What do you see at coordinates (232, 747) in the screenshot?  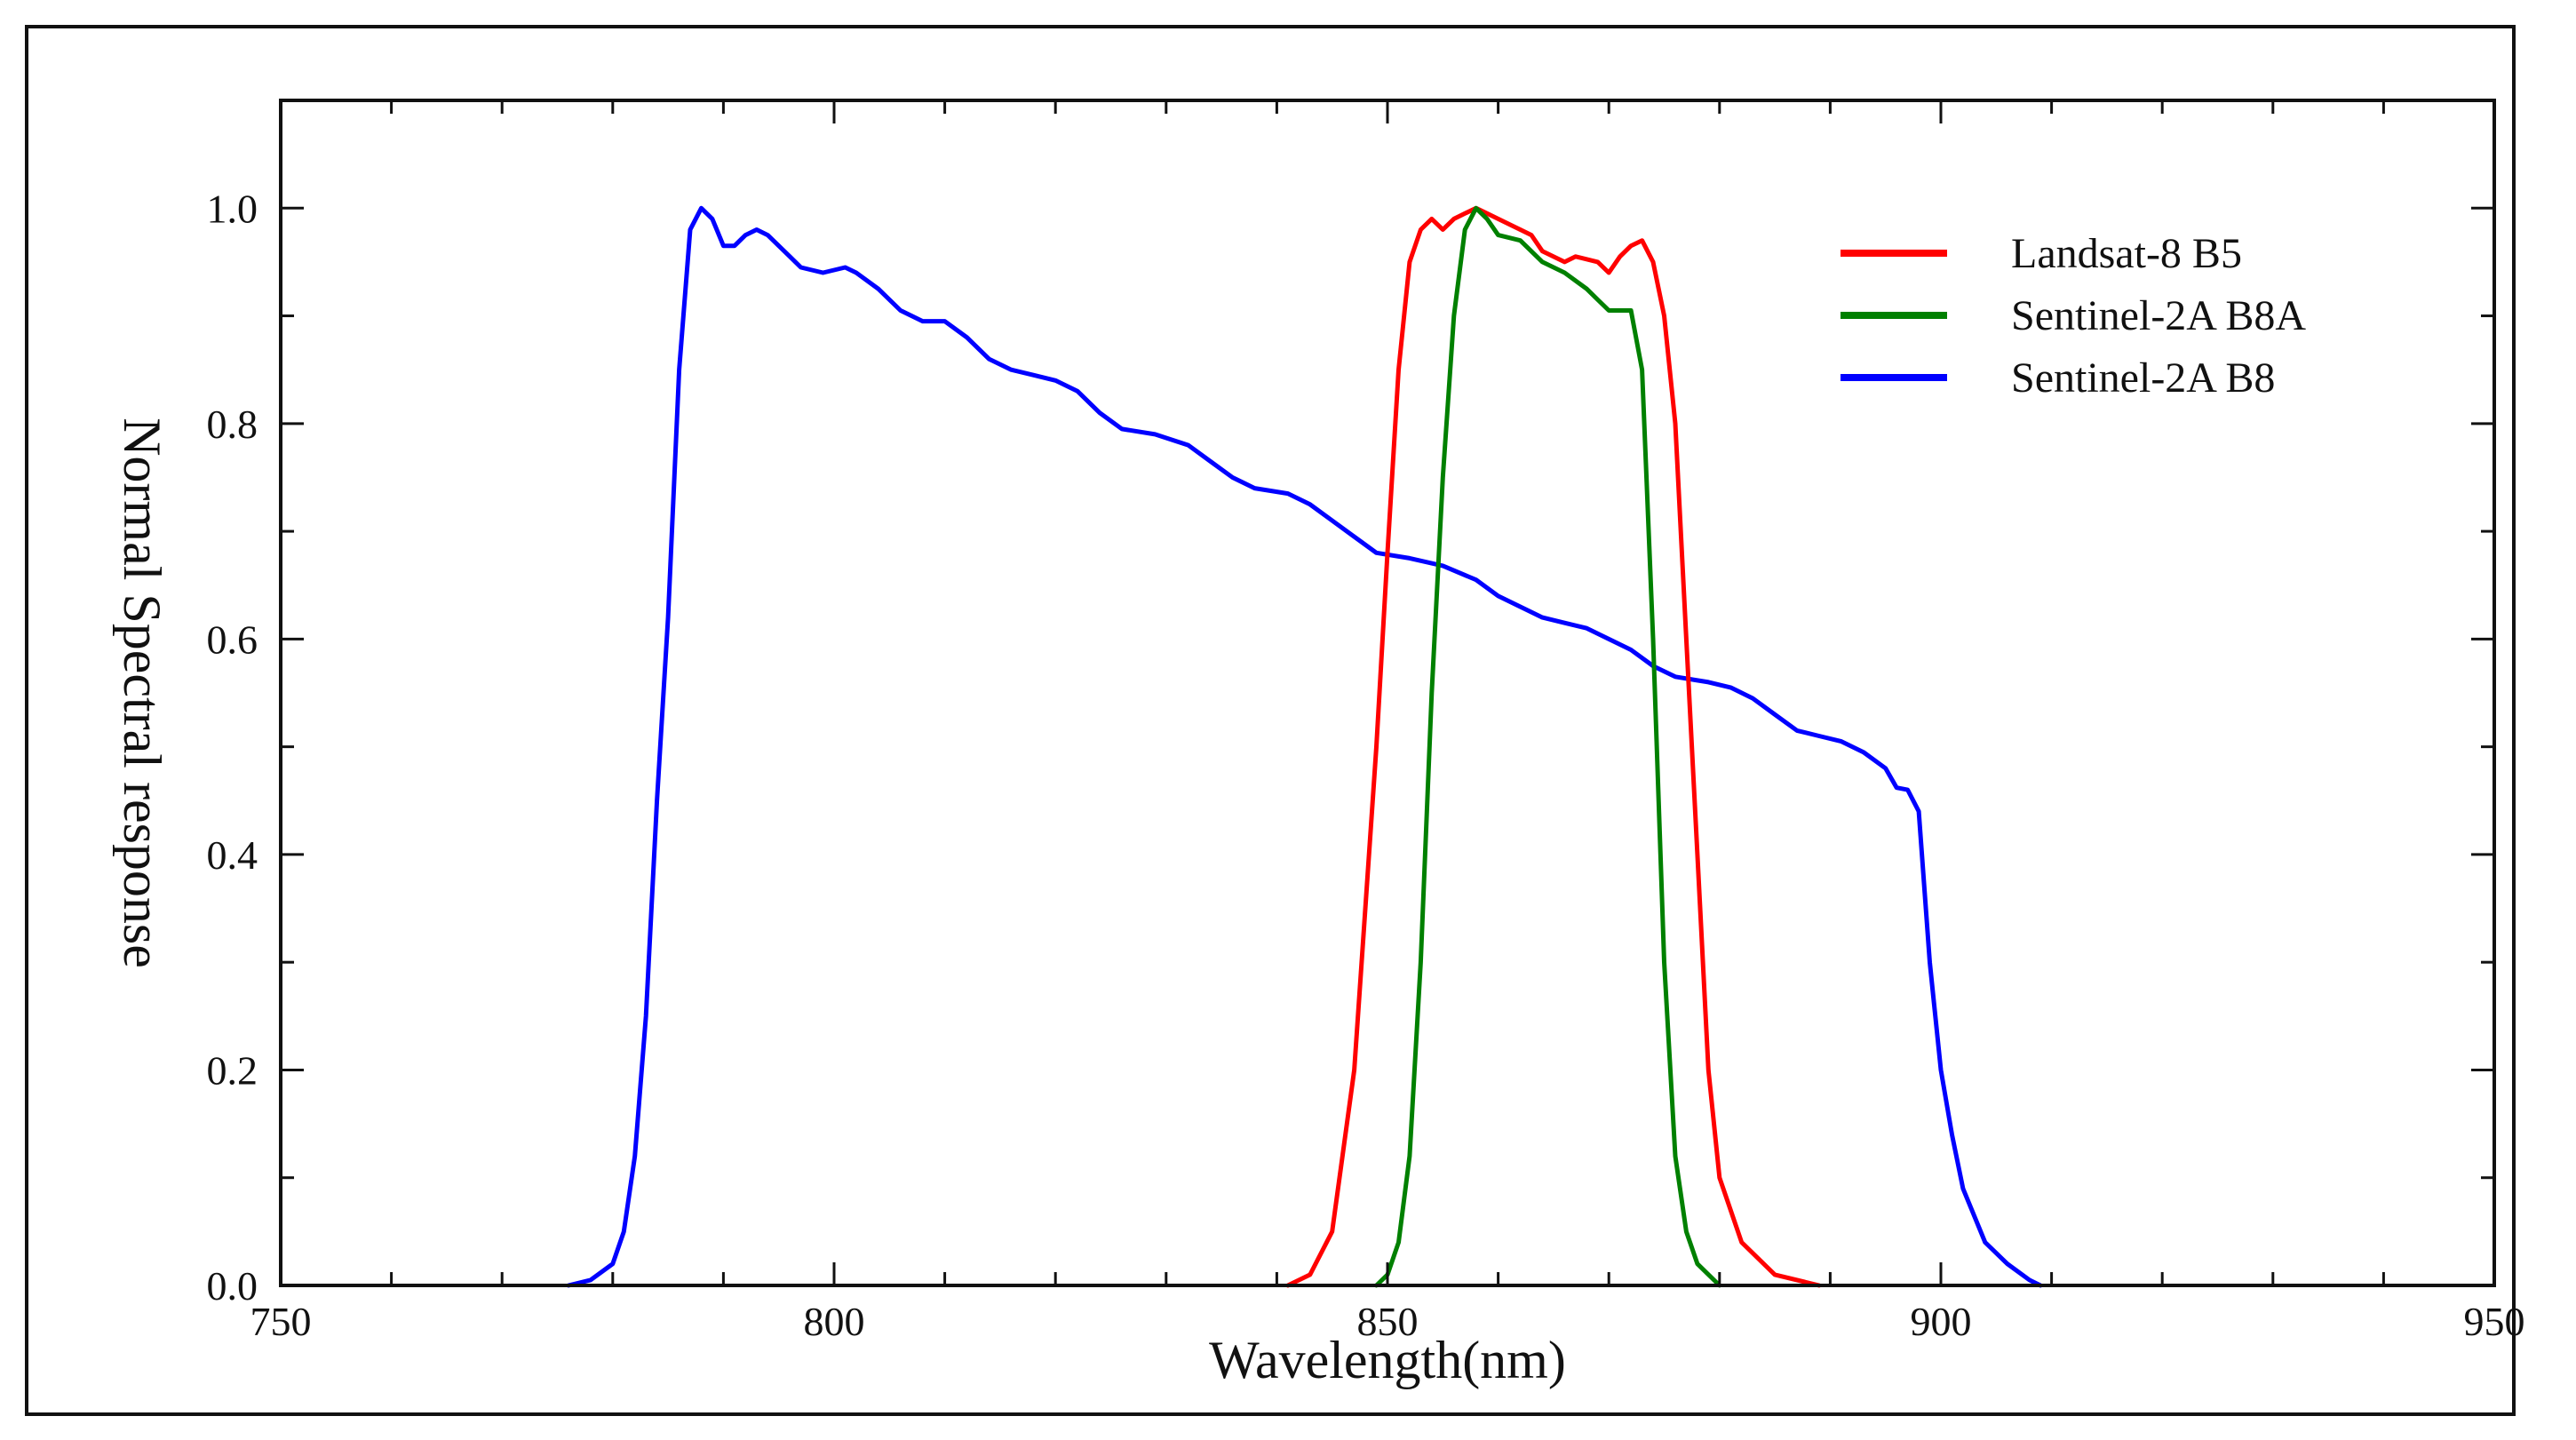 I see `y-tick-labels: 0.0 0.2 0.4 0.6 0.8 1.0` at bounding box center [232, 747].